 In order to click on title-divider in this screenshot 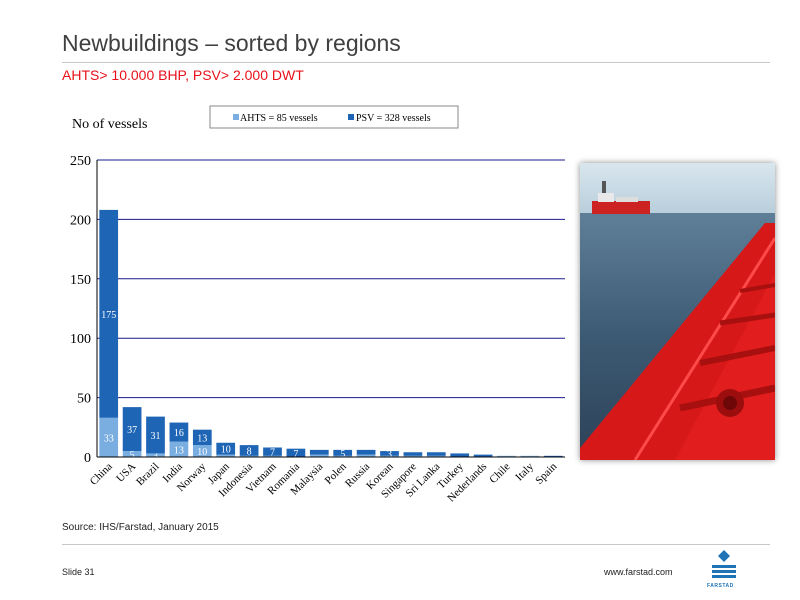, I will do `click(416, 62)`.